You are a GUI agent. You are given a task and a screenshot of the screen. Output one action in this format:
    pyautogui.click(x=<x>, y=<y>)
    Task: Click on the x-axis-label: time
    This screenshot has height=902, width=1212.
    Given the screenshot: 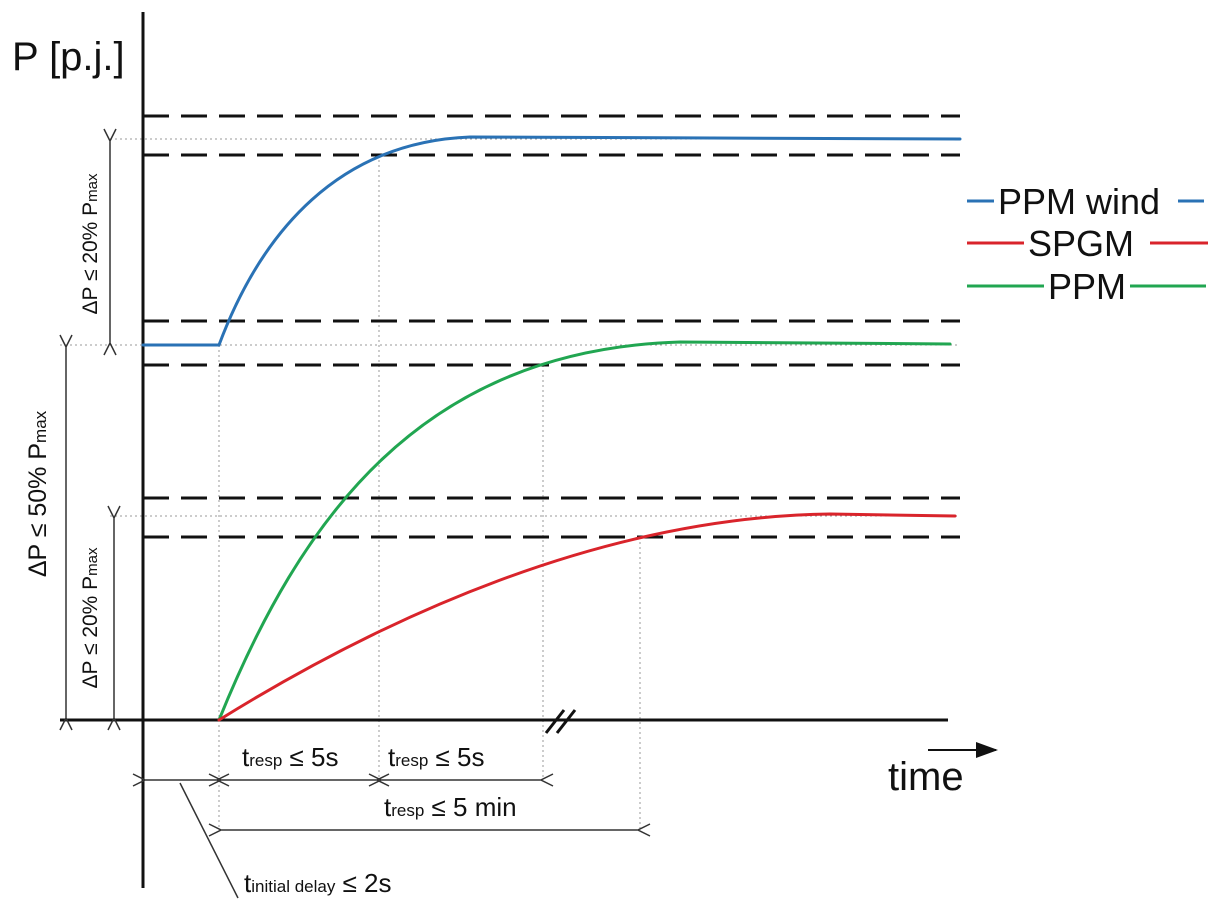 What is the action you would take?
    pyautogui.click(x=926, y=777)
    